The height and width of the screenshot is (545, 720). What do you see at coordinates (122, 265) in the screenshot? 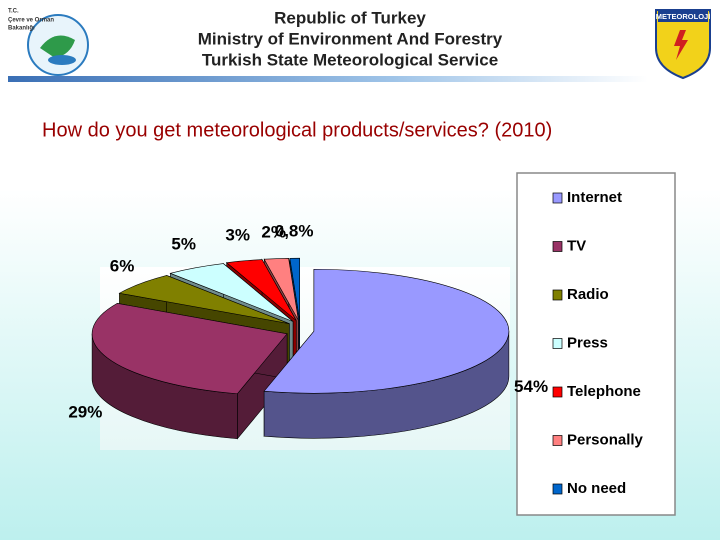
I see `data-label: 6%` at bounding box center [122, 265].